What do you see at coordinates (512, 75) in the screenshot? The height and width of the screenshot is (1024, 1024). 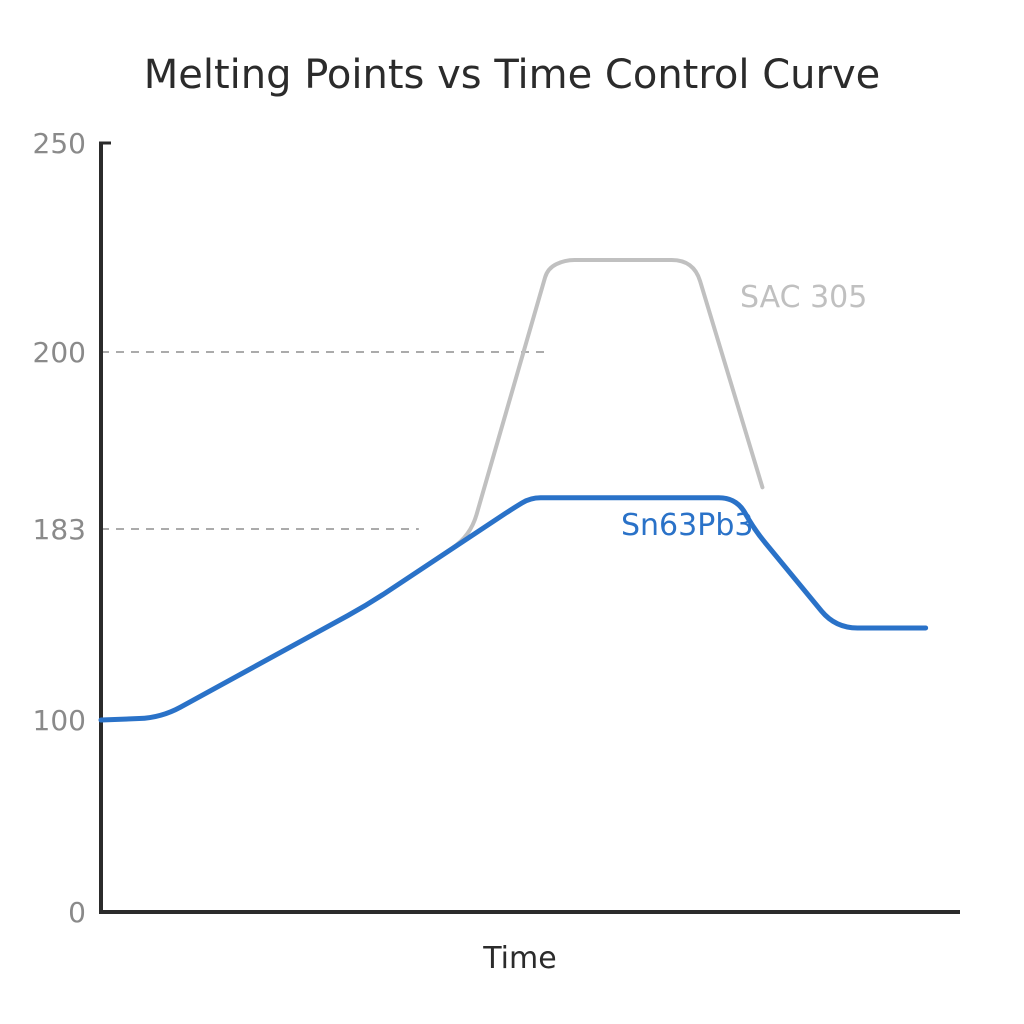 I see `chart-title: Melting Points vs Time Control Curve` at bounding box center [512, 75].